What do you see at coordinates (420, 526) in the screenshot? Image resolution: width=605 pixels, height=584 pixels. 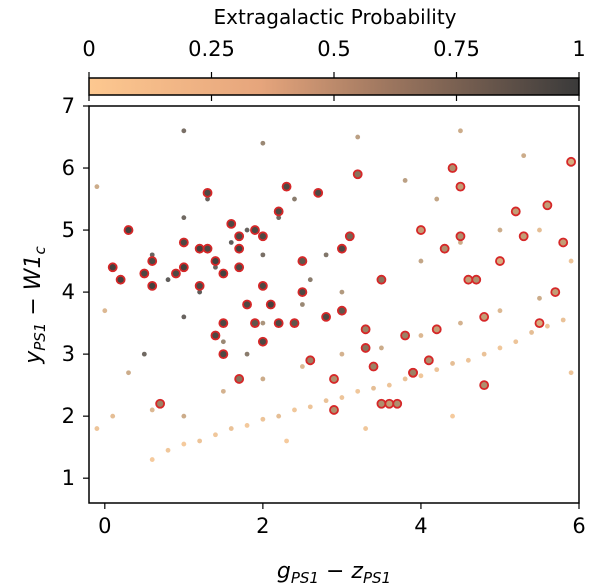 I see `x-tick-label: 4` at bounding box center [420, 526].